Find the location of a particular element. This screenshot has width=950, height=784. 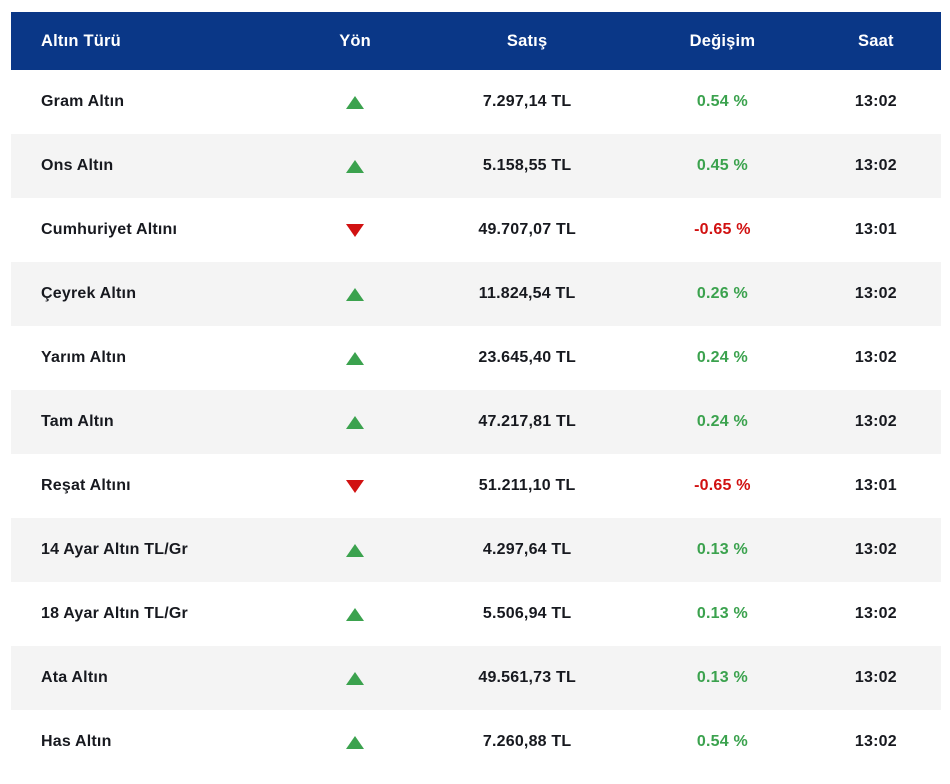

price-value: 23.645,40 TL is located at coordinates (527, 357).